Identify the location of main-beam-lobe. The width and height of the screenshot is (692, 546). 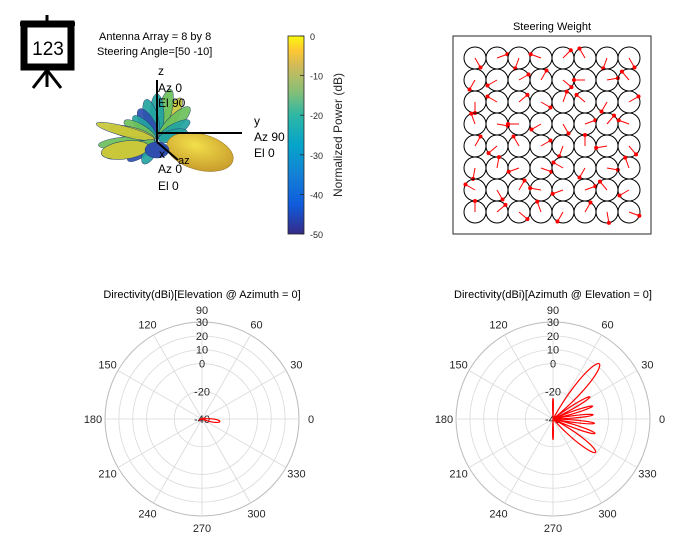
(200, 152).